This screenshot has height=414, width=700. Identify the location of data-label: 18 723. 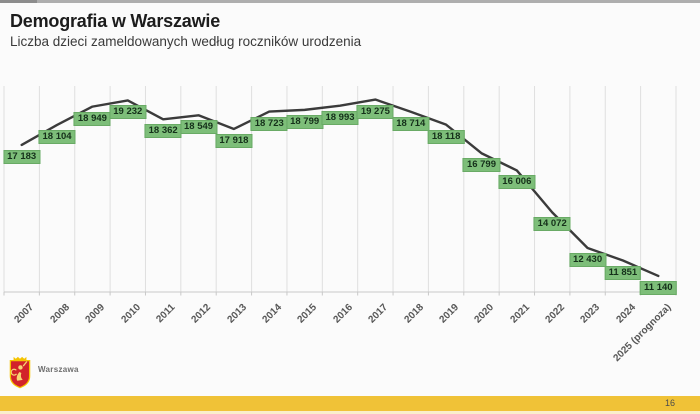
(269, 123).